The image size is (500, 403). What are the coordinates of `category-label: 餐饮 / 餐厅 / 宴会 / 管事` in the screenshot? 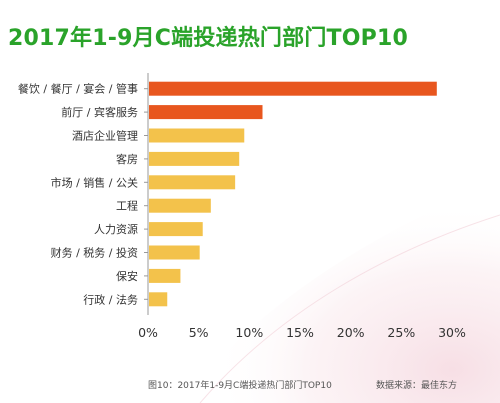 It's located at (78, 89).